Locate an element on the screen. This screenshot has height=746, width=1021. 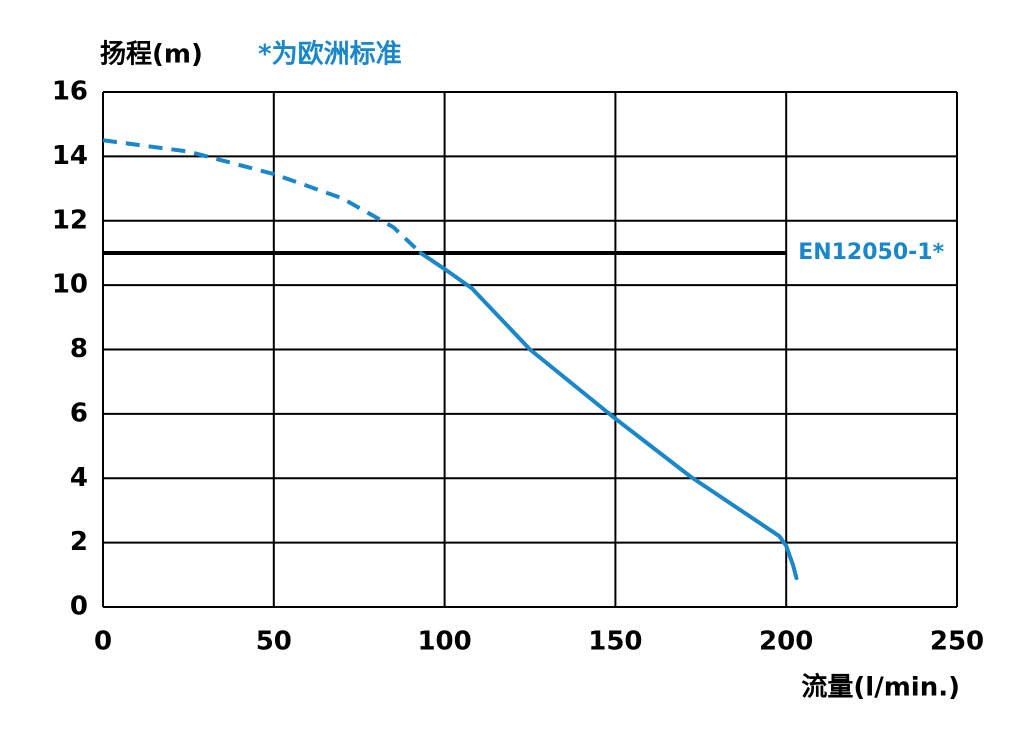
x-tick-label: 200 is located at coordinates (786, 642).